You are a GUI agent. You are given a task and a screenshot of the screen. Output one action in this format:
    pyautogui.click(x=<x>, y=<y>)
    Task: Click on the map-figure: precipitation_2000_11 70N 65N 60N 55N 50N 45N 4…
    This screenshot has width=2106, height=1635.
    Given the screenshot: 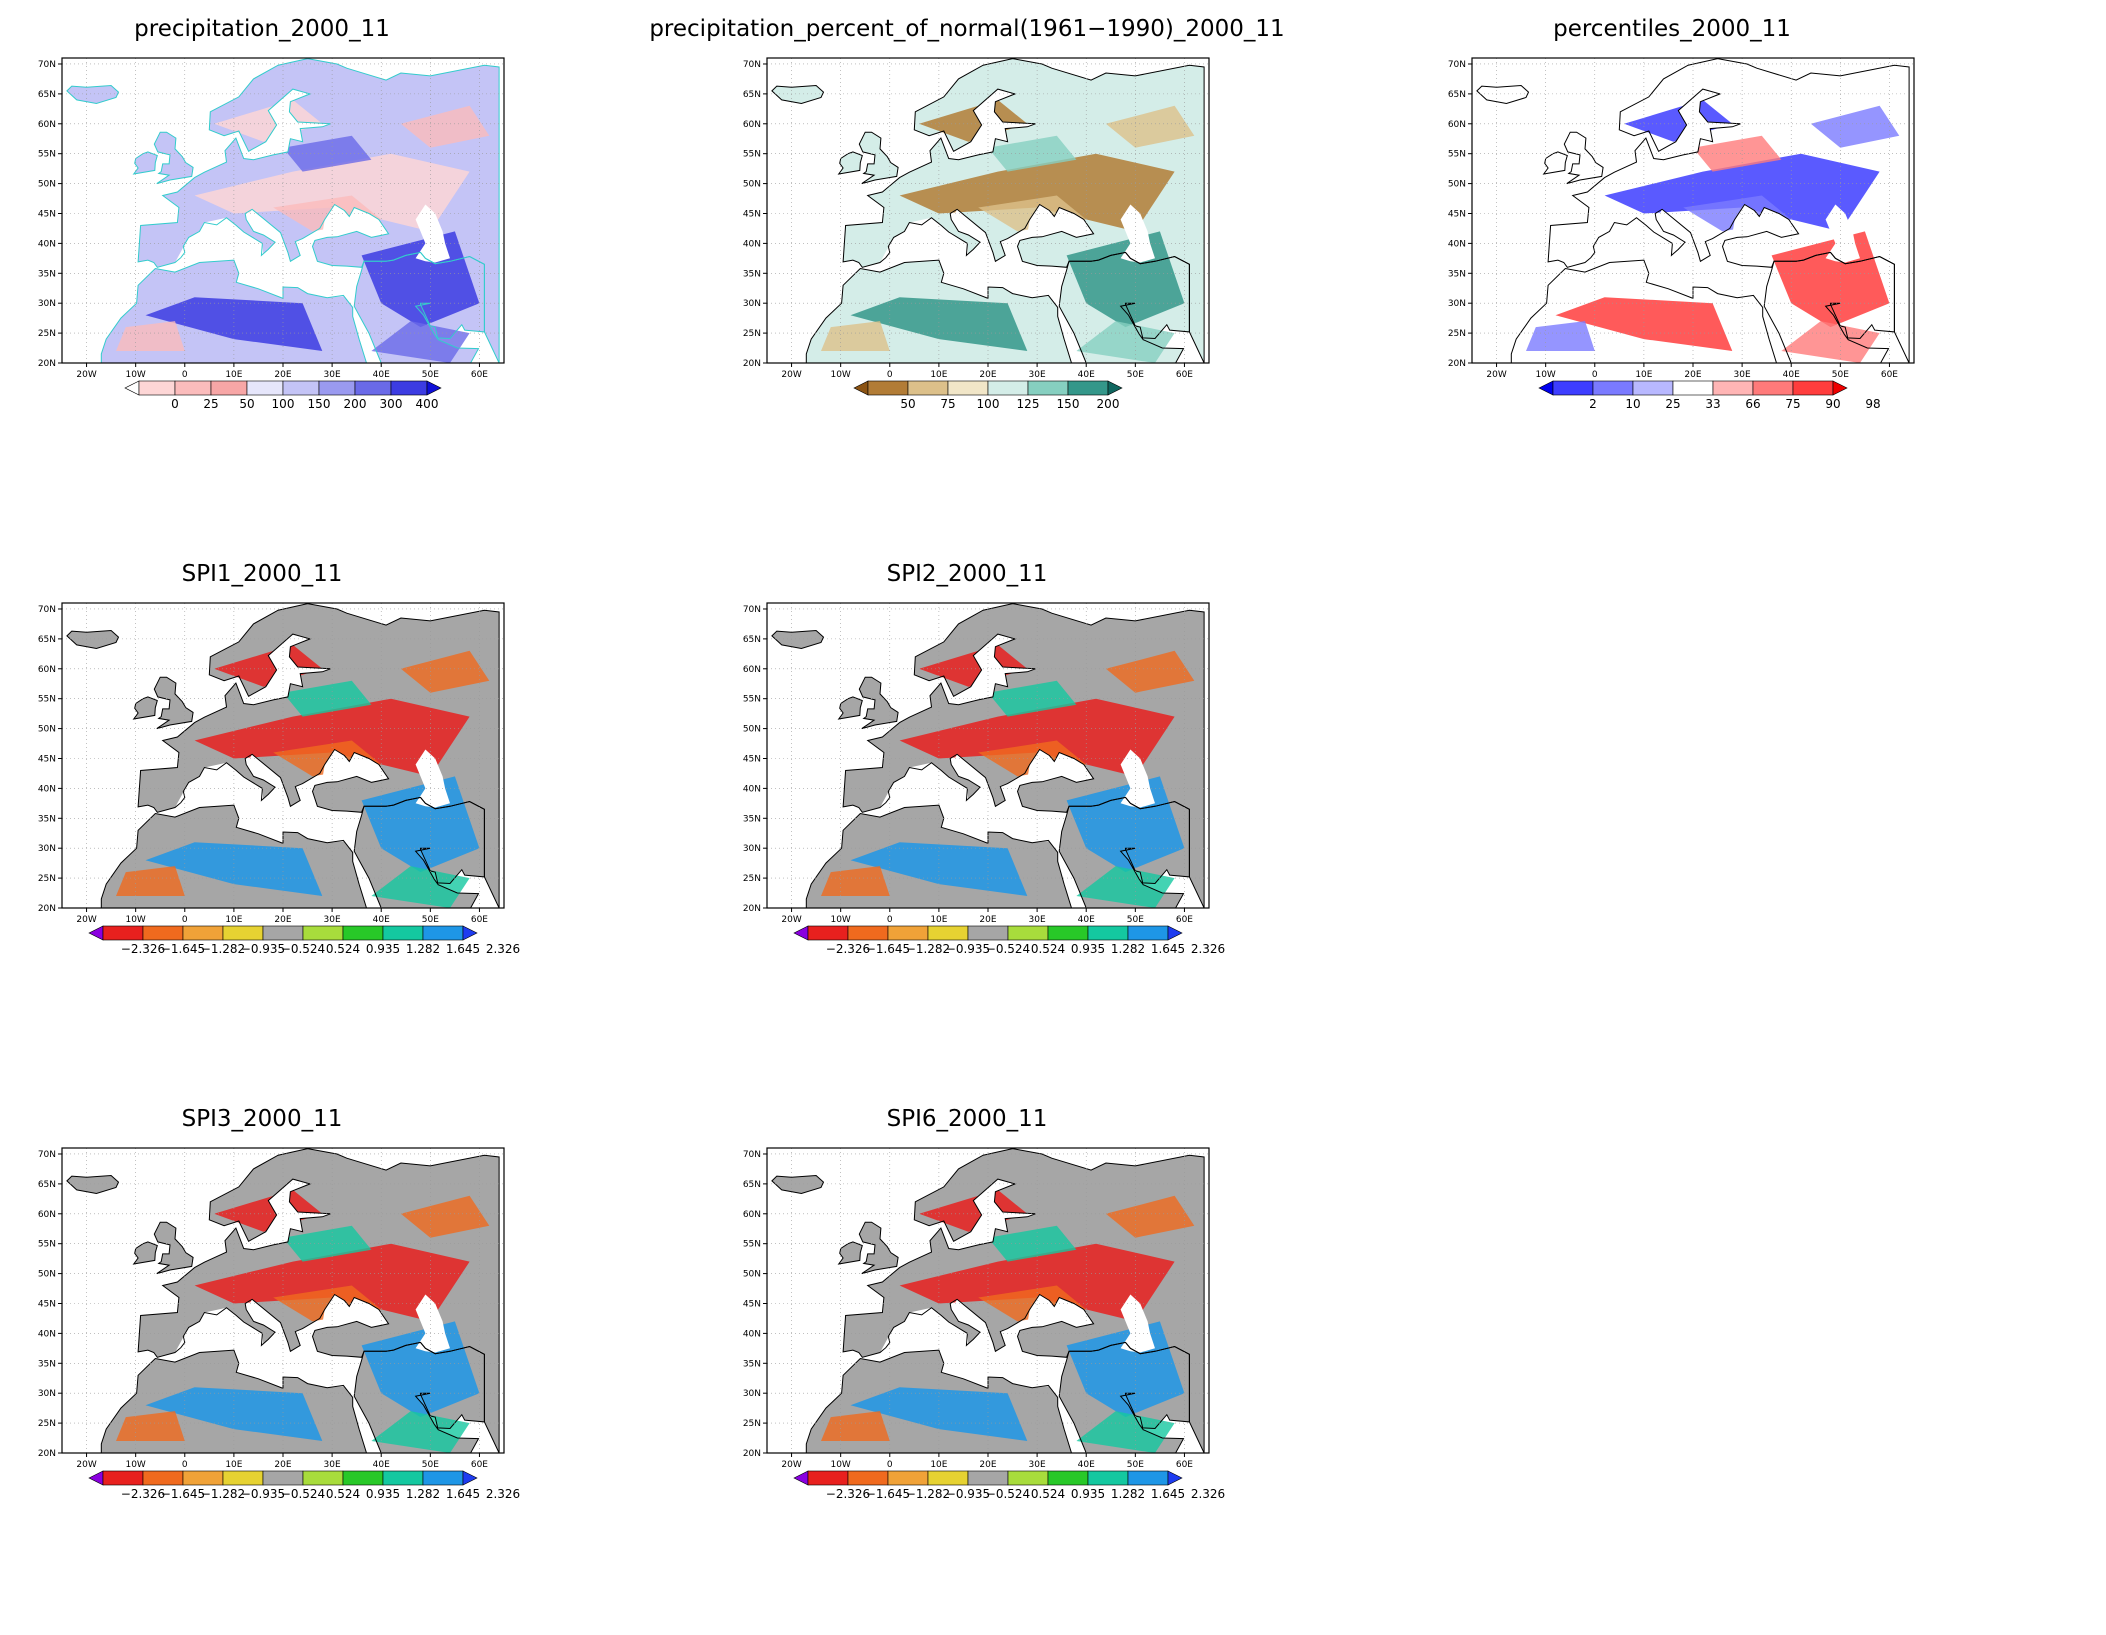 What is the action you would take?
    pyautogui.click(x=271, y=213)
    